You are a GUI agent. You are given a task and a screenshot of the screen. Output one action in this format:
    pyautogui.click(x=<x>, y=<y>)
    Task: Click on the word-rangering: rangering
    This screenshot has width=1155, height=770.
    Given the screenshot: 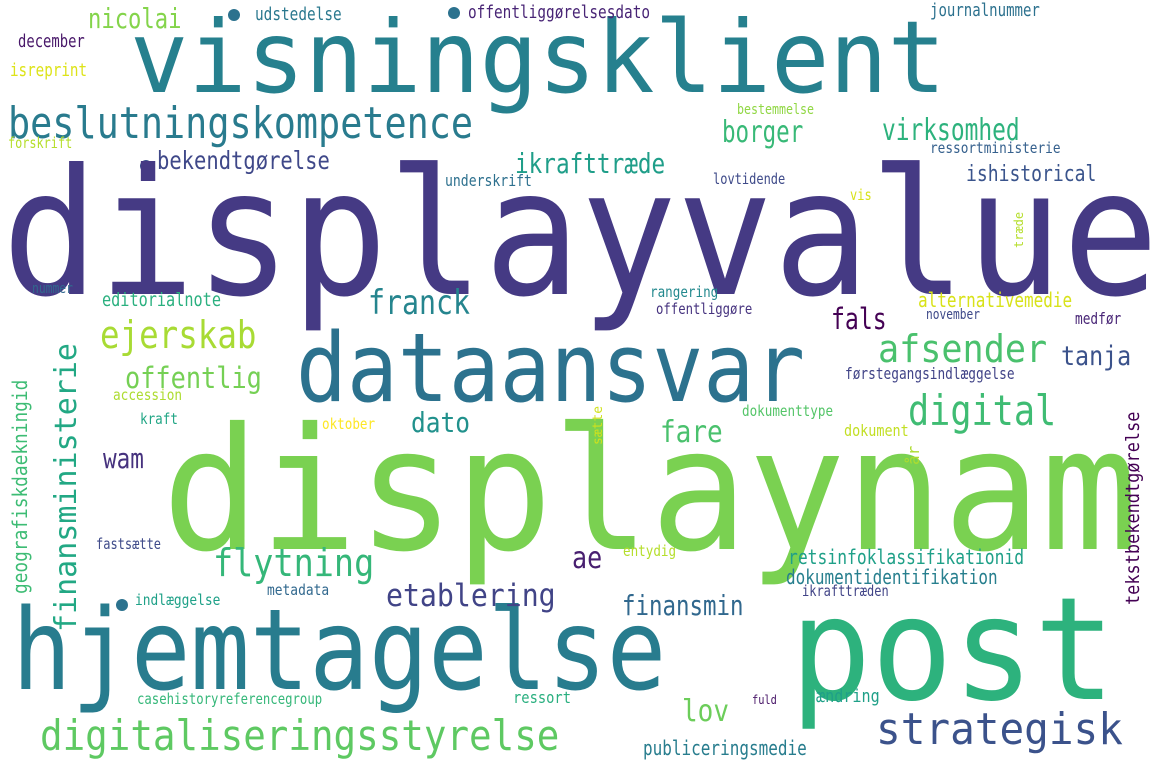 What is the action you would take?
    pyautogui.click(x=684, y=292)
    